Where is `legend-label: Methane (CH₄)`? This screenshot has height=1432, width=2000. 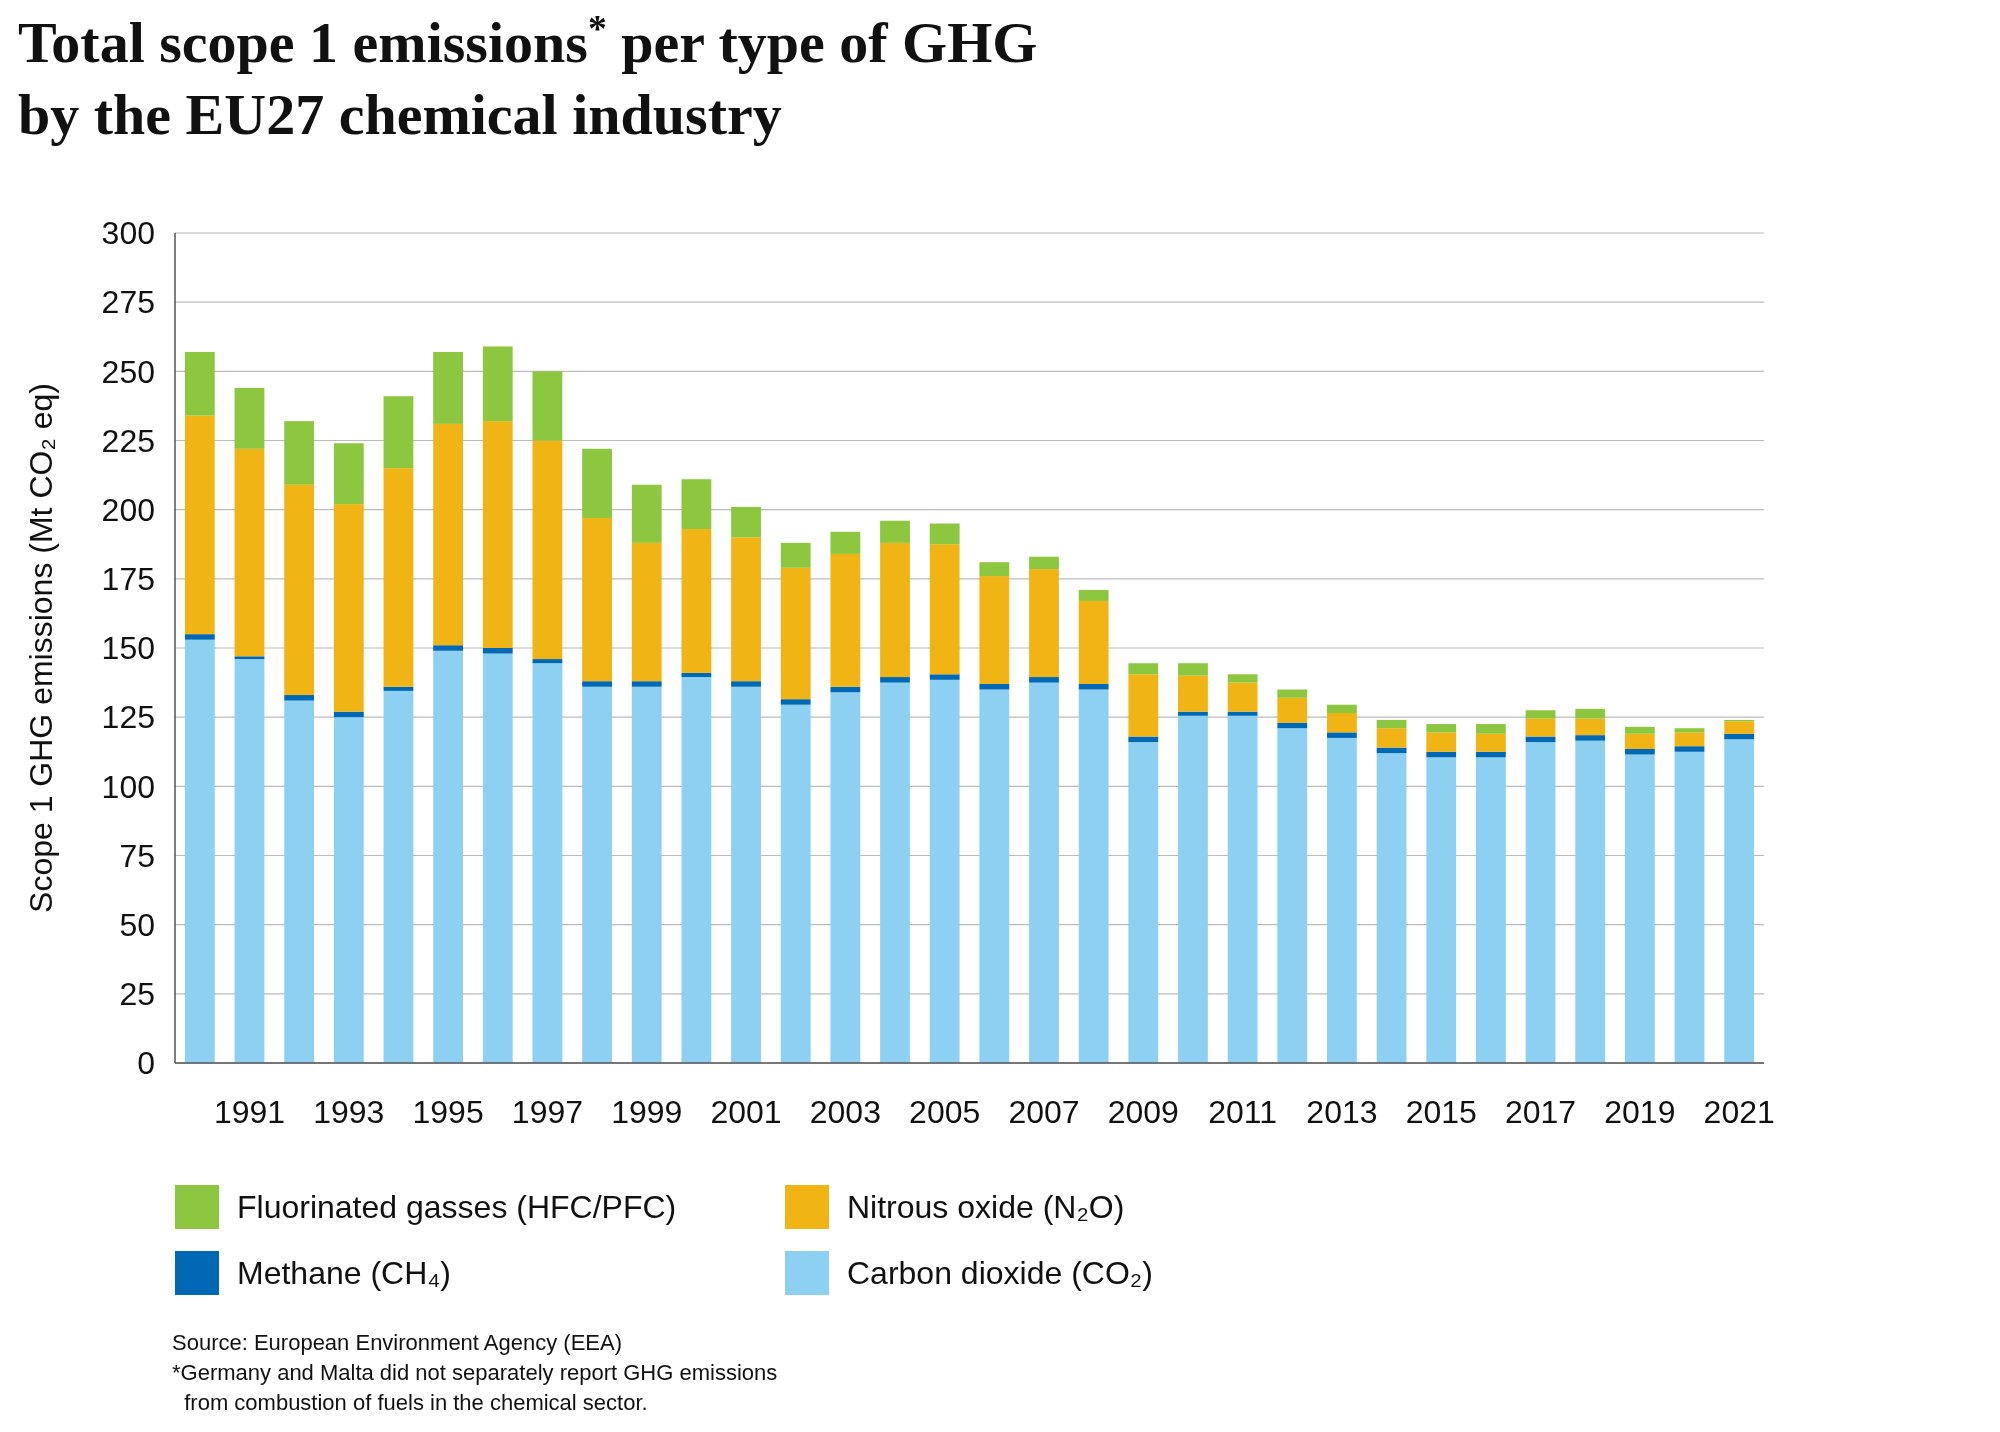
legend-label: Methane (CH₄) is located at coordinates (344, 1273).